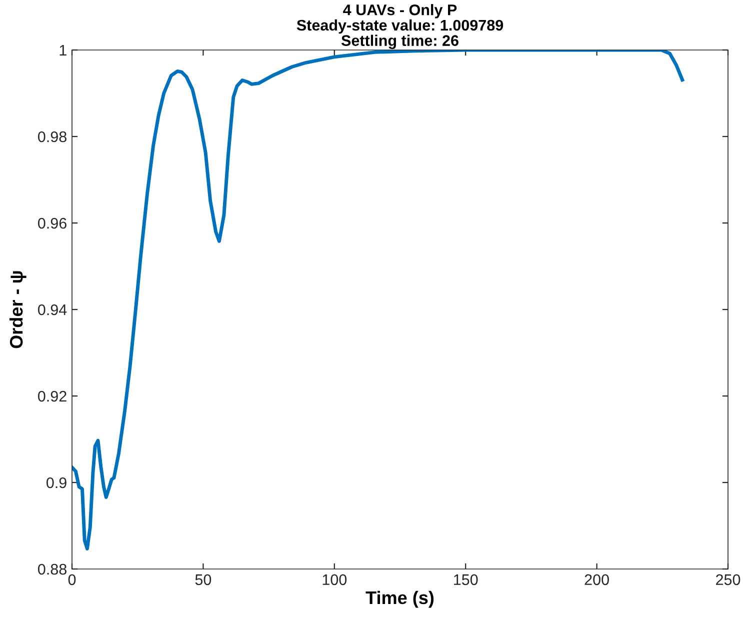  Describe the element at coordinates (17, 309) in the screenshot. I see `y-axis-title: Order - ψ` at that location.